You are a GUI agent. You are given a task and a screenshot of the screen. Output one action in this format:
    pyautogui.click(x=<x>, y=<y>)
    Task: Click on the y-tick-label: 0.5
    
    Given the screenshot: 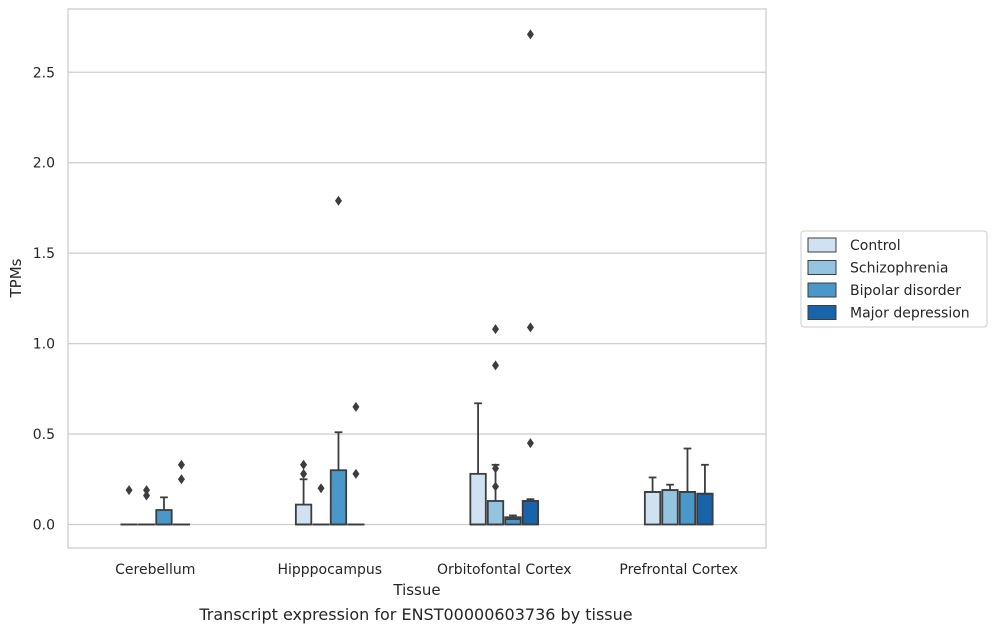 What is the action you would take?
    pyautogui.click(x=44, y=435)
    